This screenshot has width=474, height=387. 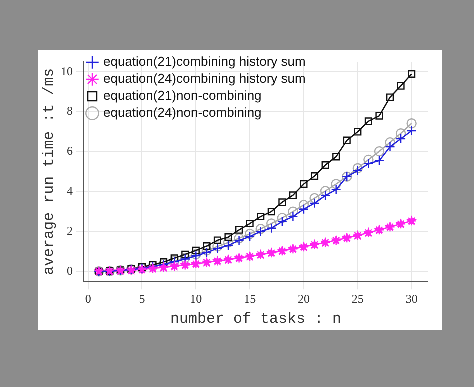 I want to click on x-tick-label: 15, so click(x=250, y=299).